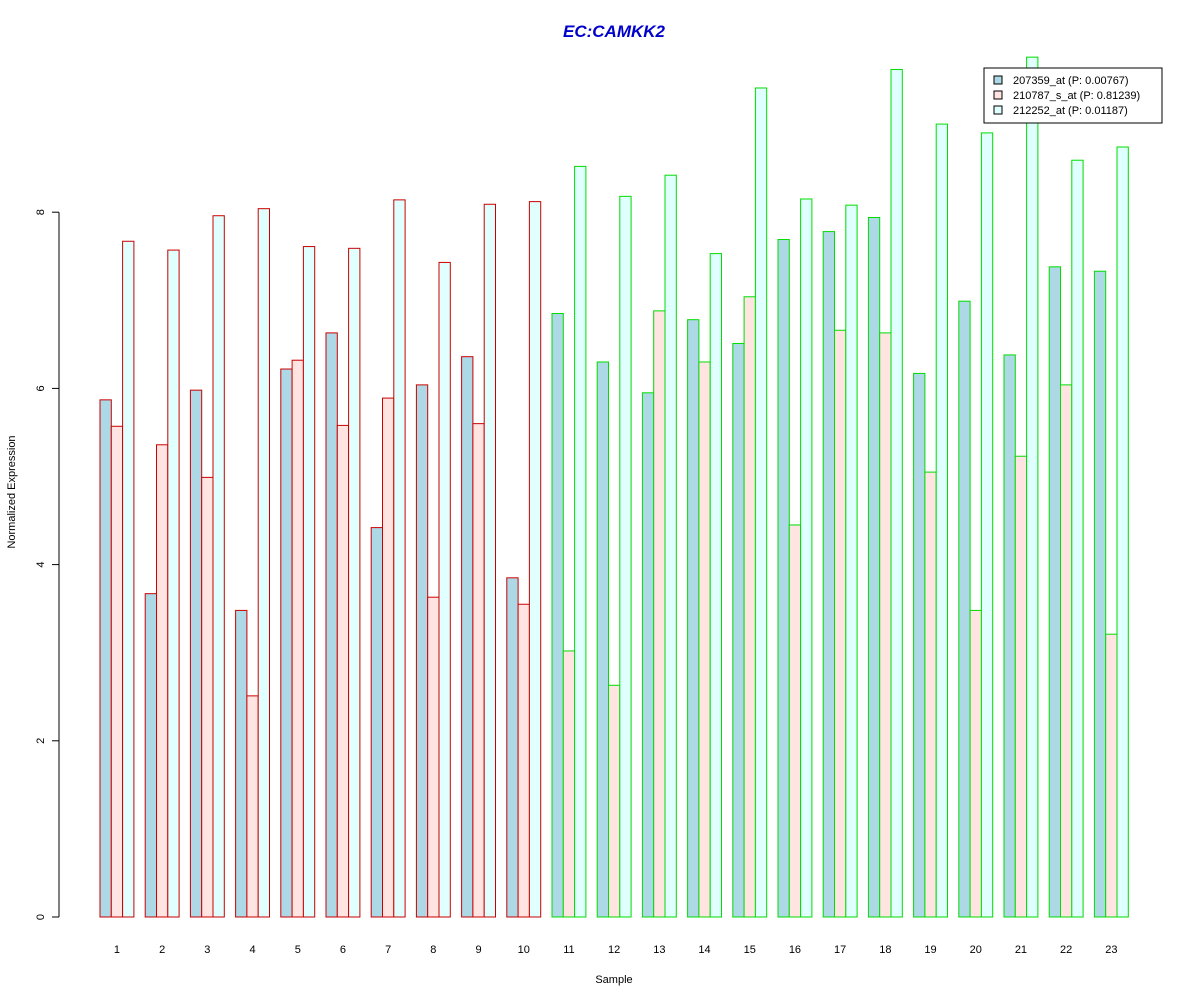 The height and width of the screenshot is (1000, 1200). I want to click on legend-entry: 207359_at (P: 0.00767), so click(1071, 81).